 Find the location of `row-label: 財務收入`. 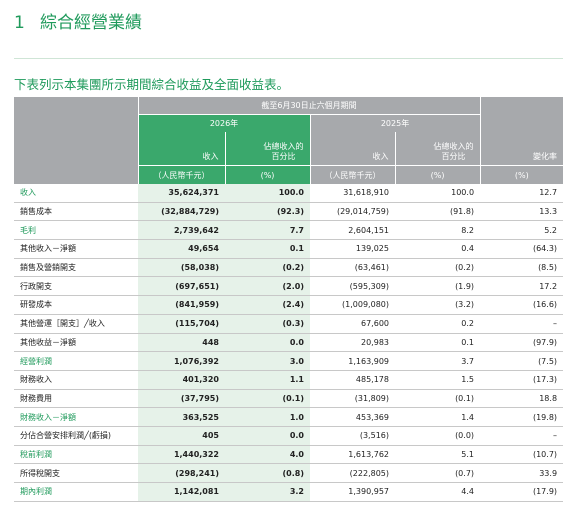

row-label: 財務收入 is located at coordinates (76, 380).